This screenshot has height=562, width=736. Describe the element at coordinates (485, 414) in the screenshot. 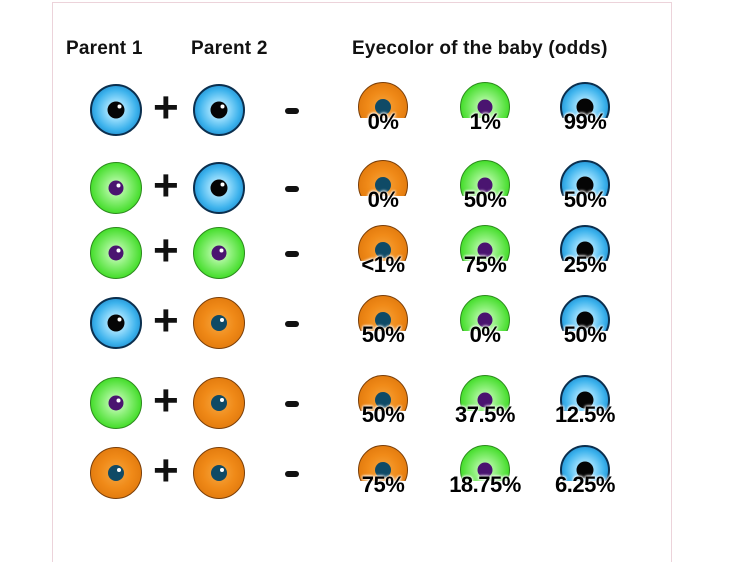

I see `odds-green-label: 37.5%` at that location.